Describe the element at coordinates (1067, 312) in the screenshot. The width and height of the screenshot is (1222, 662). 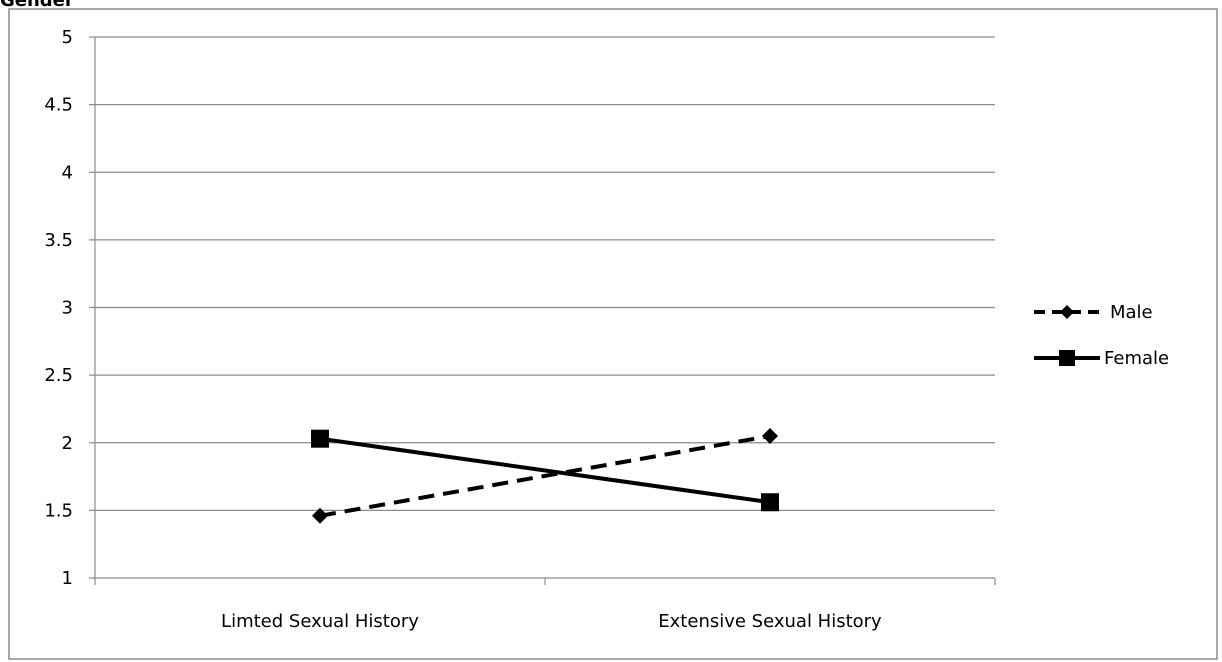
I see `legend-marker-male` at that location.